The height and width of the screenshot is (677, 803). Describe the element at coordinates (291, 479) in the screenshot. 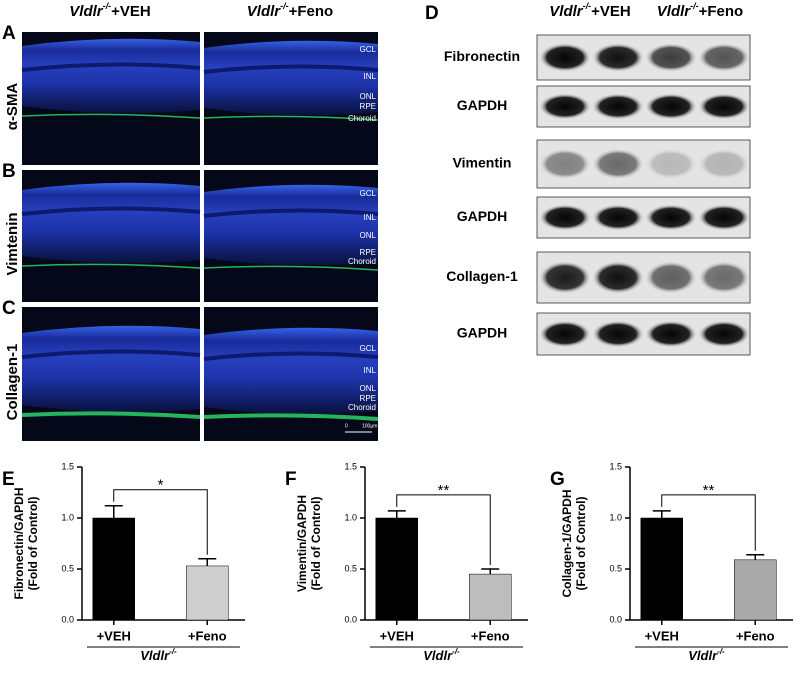

I see `panel-letter: F` at that location.